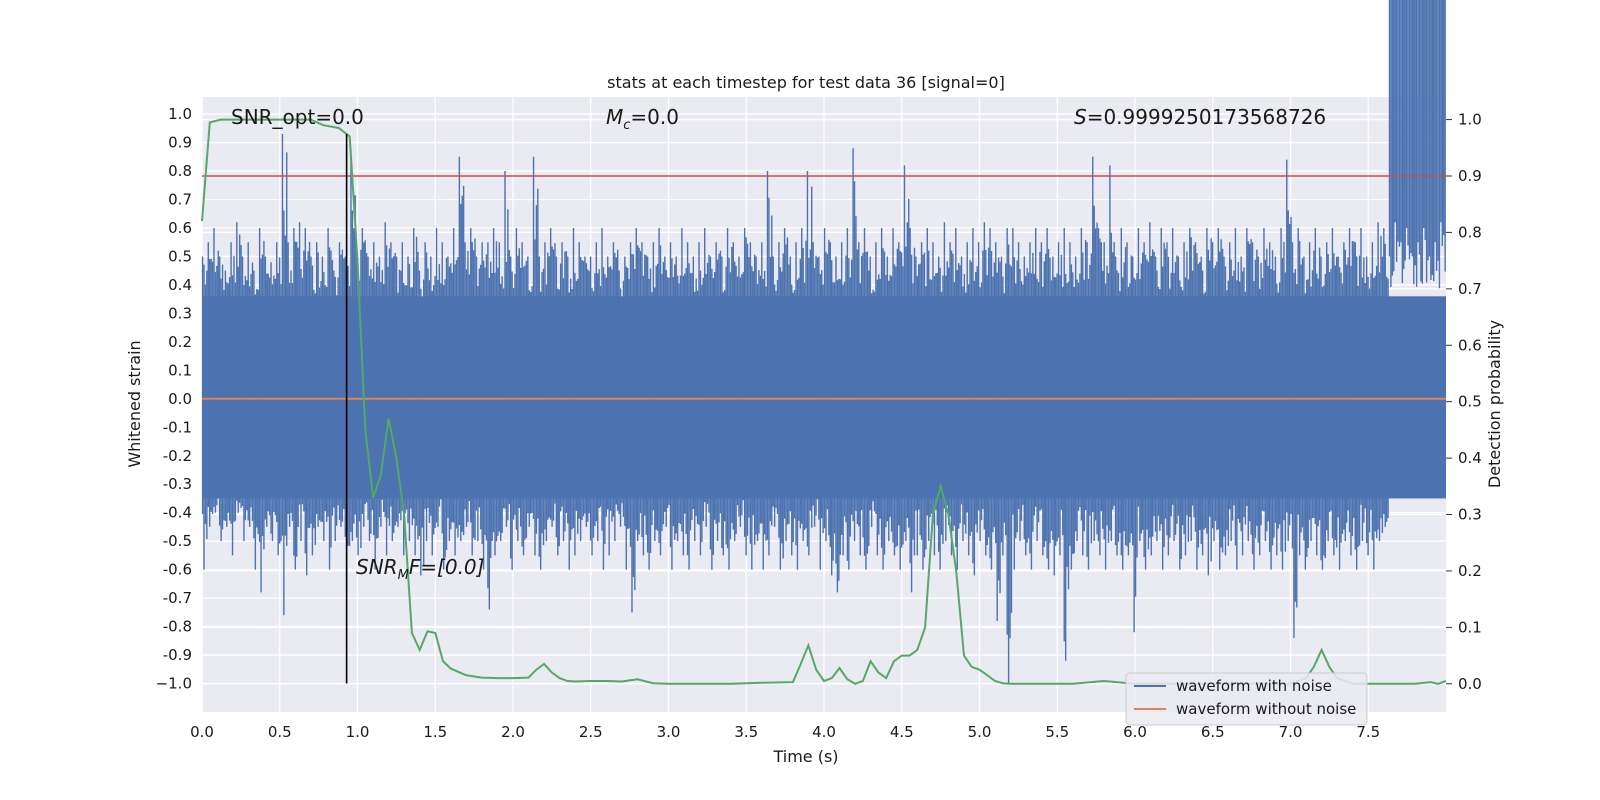 The image size is (1600, 800). What do you see at coordinates (1368, 732) in the screenshot?
I see `x-tick-label: 7.5` at bounding box center [1368, 732].